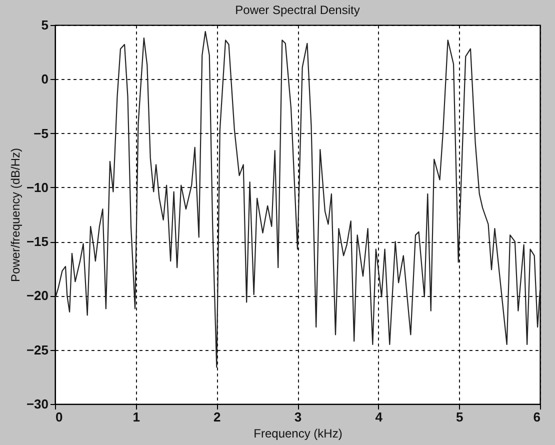 The width and height of the screenshot is (555, 445). I want to click on y-tick-label: 5, so click(44, 25).